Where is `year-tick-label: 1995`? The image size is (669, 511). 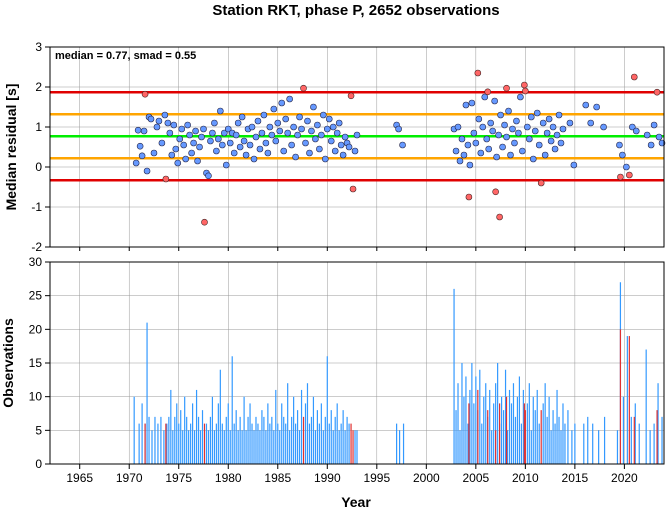
year-tick-label: 1995 is located at coordinates (376, 478).